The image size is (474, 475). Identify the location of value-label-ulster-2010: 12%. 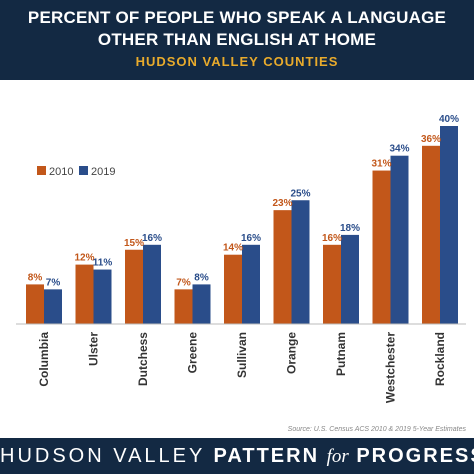
(84, 258).